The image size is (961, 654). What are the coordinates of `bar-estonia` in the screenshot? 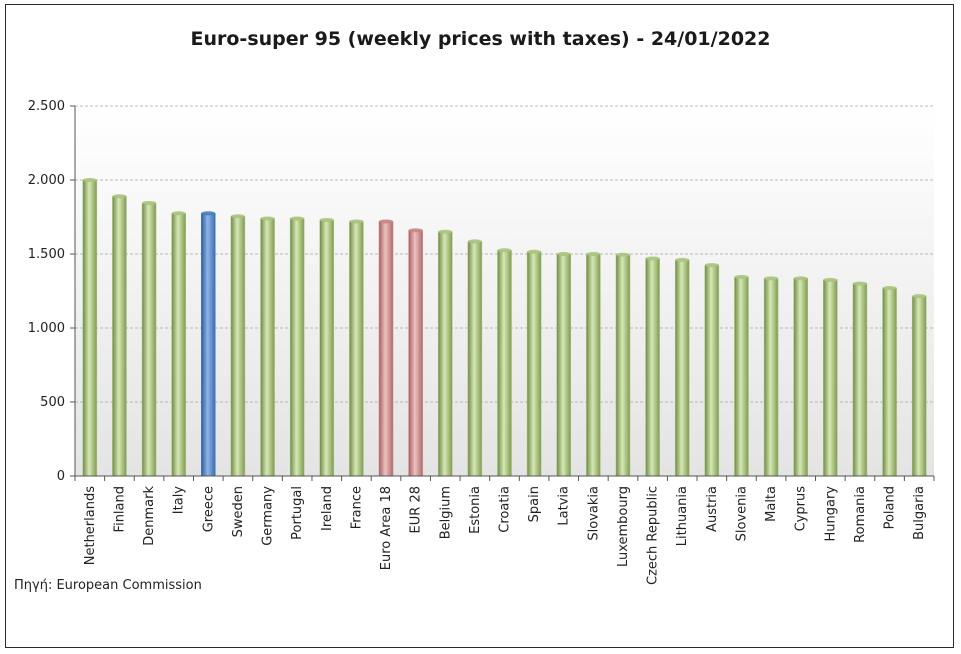 It's located at (475, 359).